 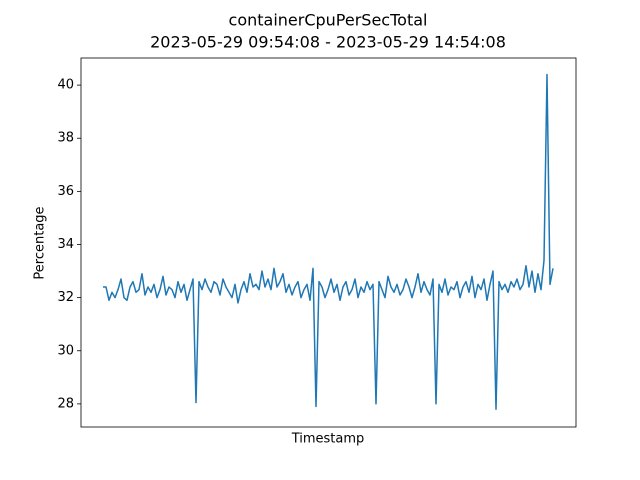 I want to click on y-tick-label: 28, so click(x=65, y=403).